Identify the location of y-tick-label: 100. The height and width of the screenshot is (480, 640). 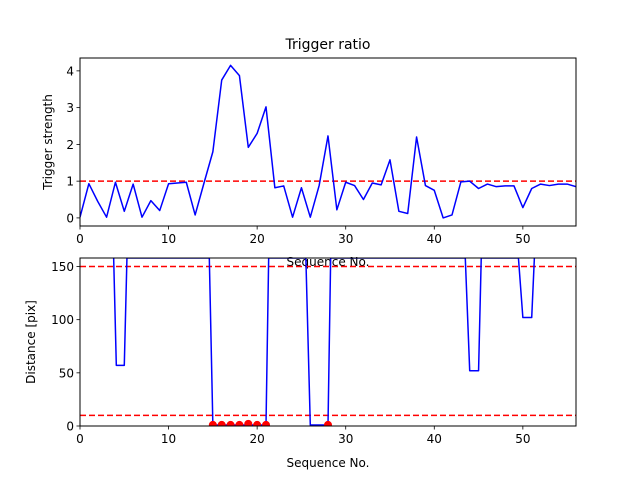
(62, 320).